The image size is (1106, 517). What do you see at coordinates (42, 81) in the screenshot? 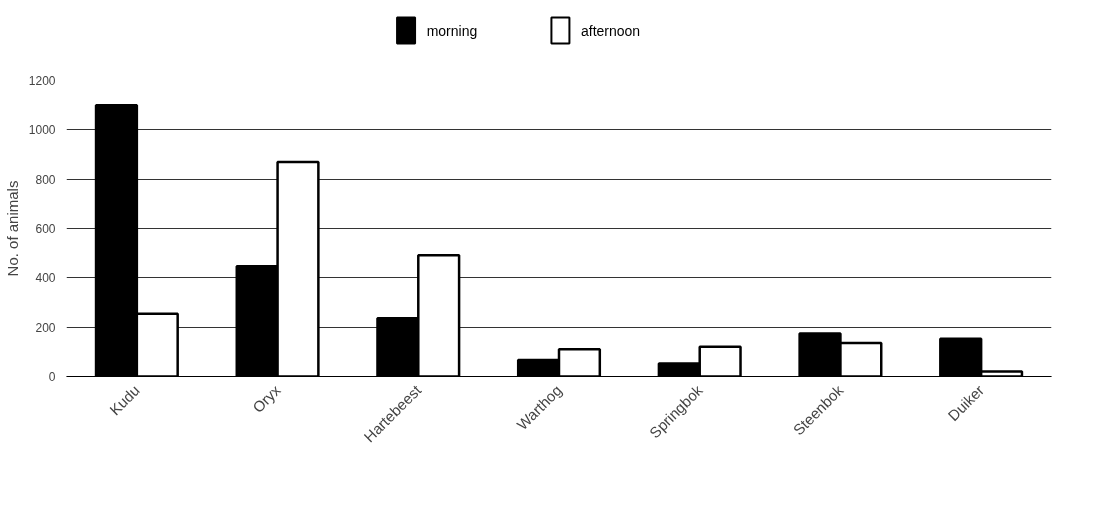
I see `y-tick-label: 1200` at bounding box center [42, 81].